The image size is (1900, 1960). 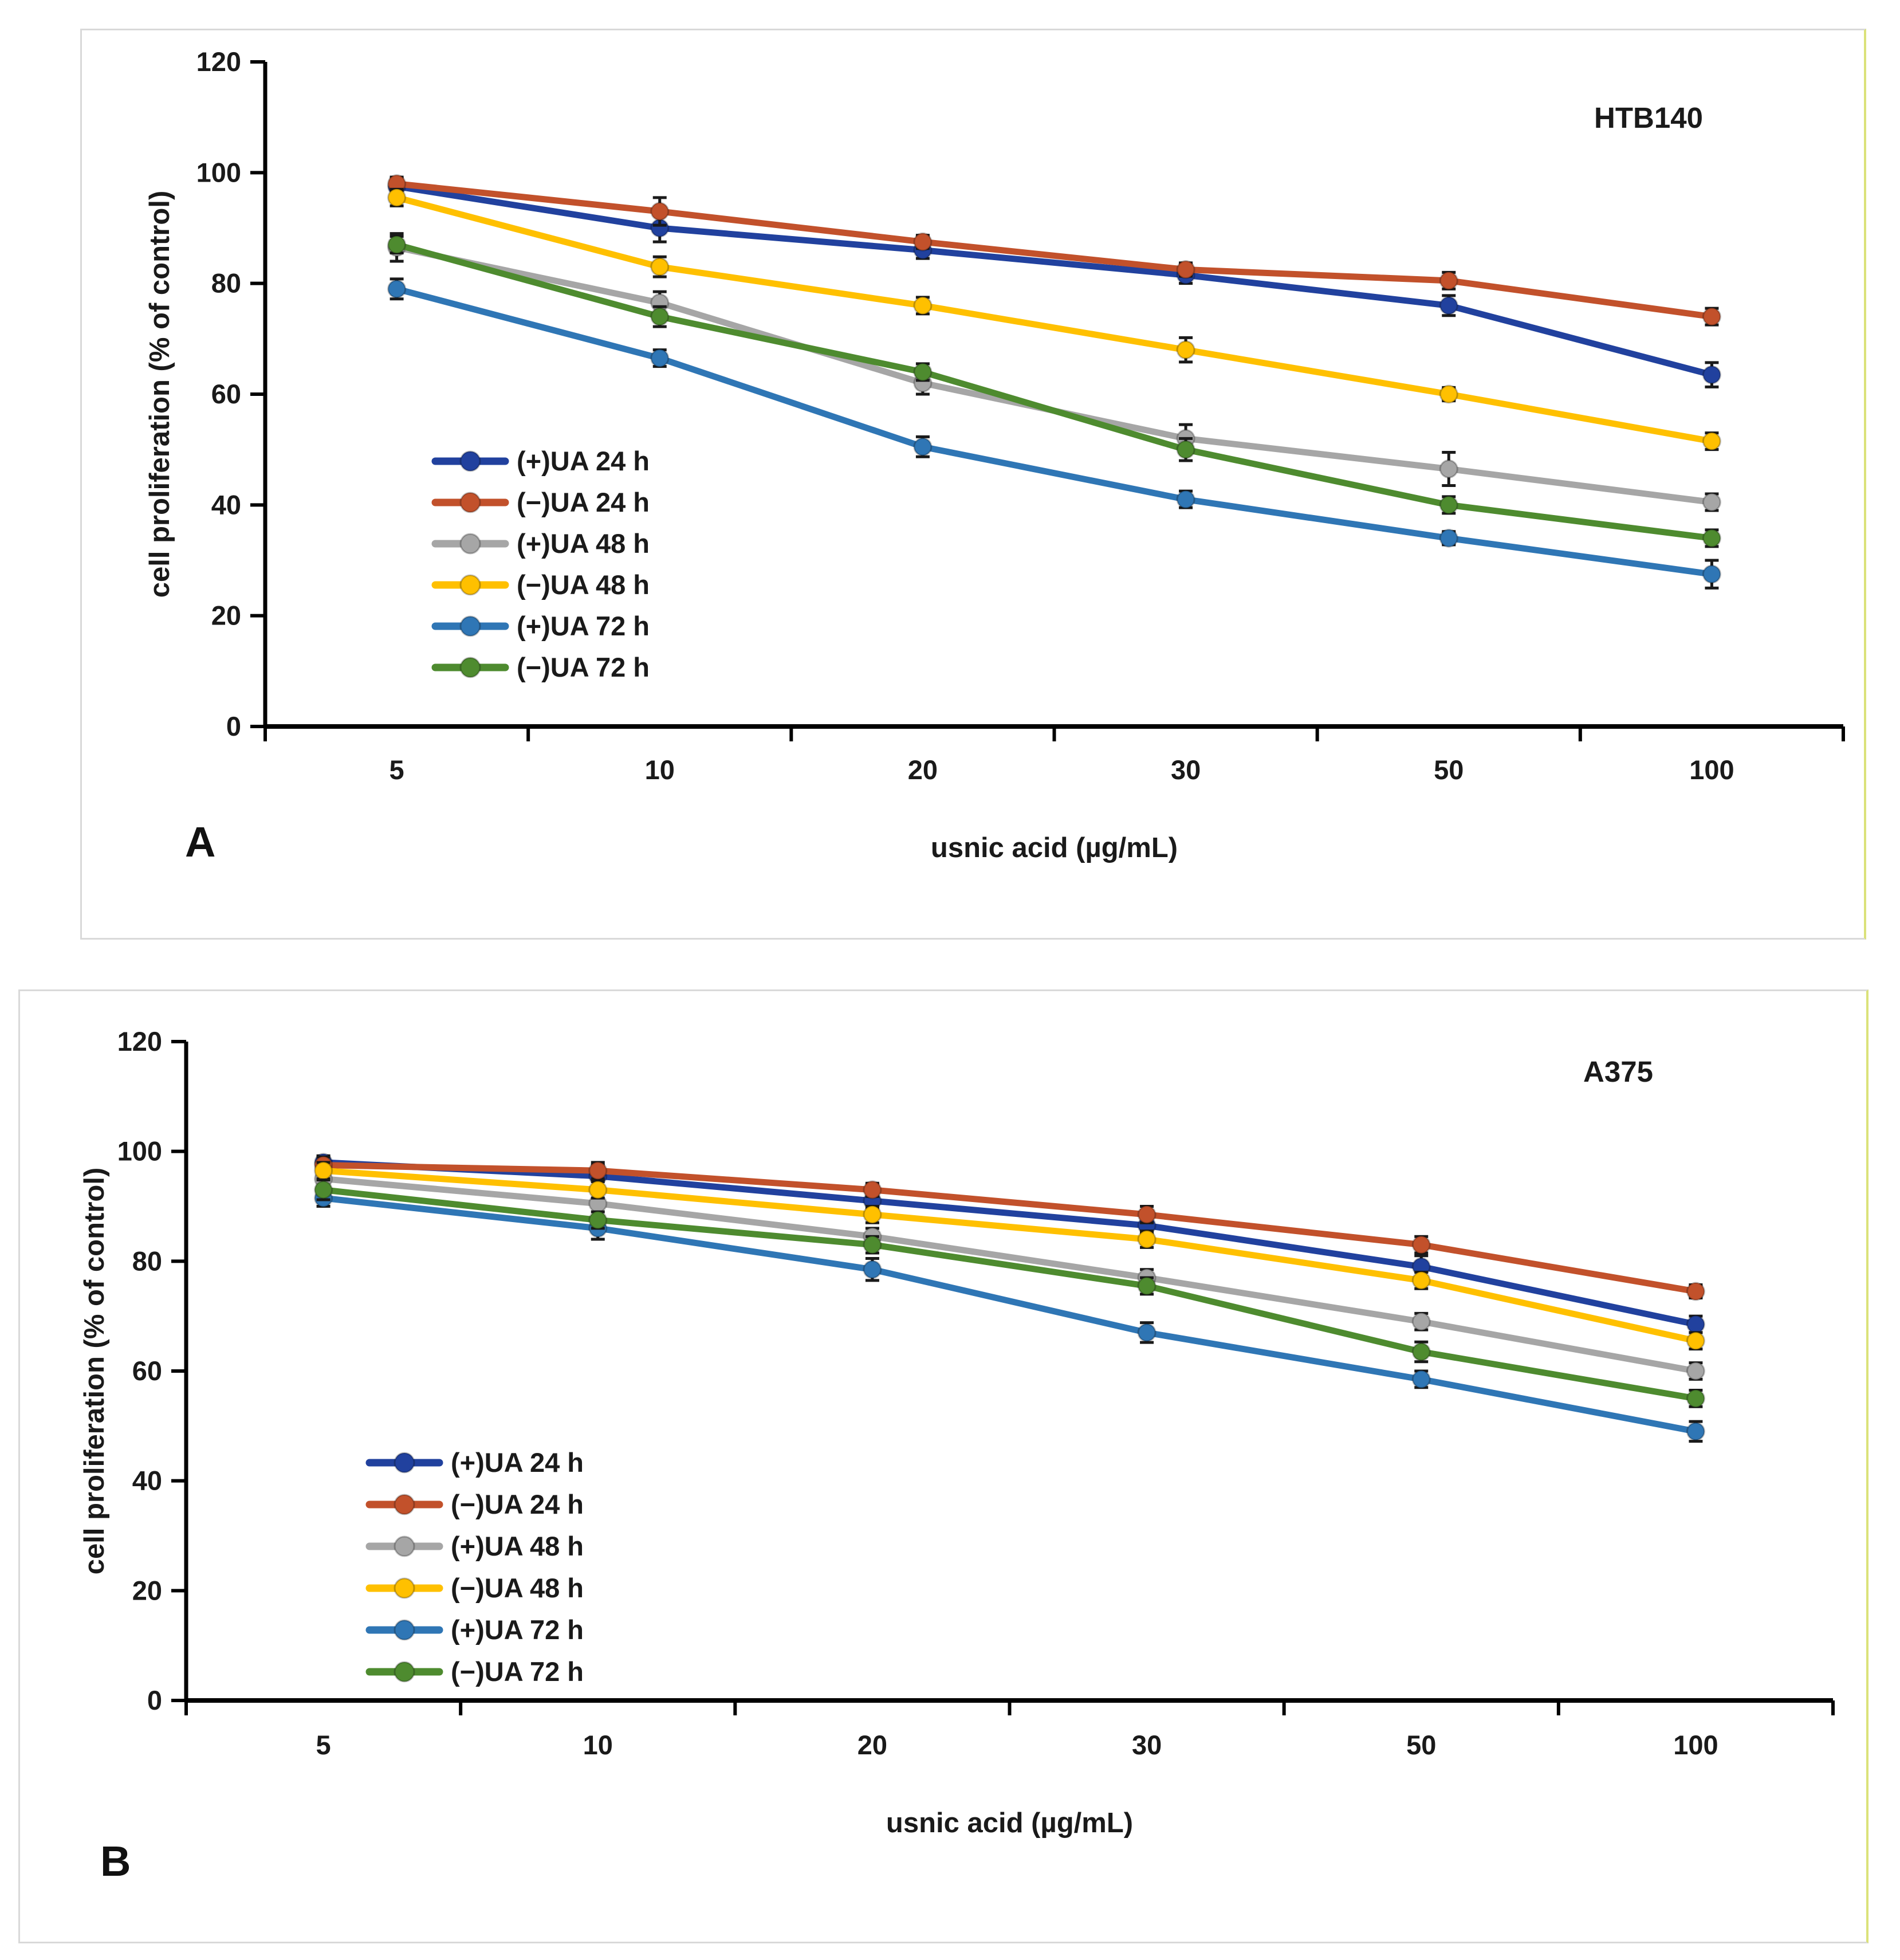 What do you see at coordinates (517, 1546) in the screenshot?
I see `legend-label: (+)UA 48 h` at bounding box center [517, 1546].